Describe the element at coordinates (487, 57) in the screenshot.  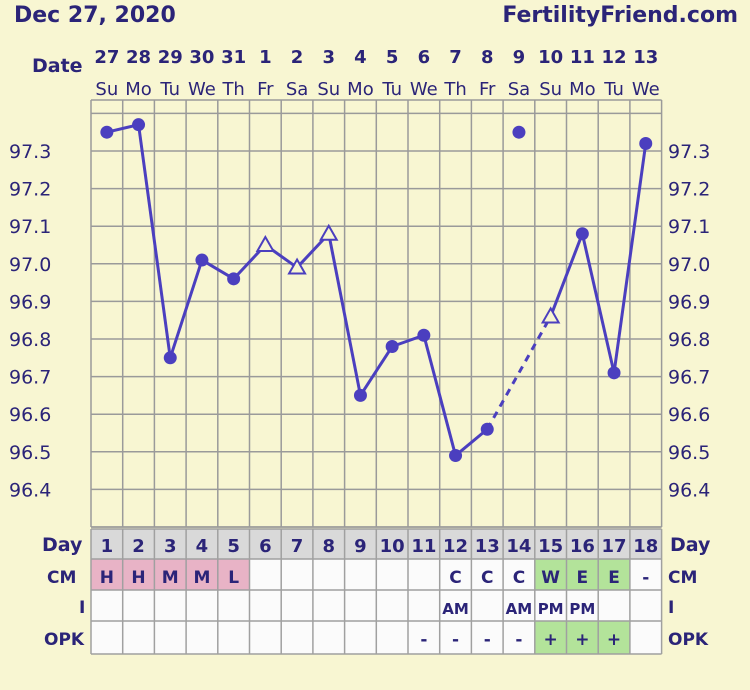
I see `date-label: 8` at that location.